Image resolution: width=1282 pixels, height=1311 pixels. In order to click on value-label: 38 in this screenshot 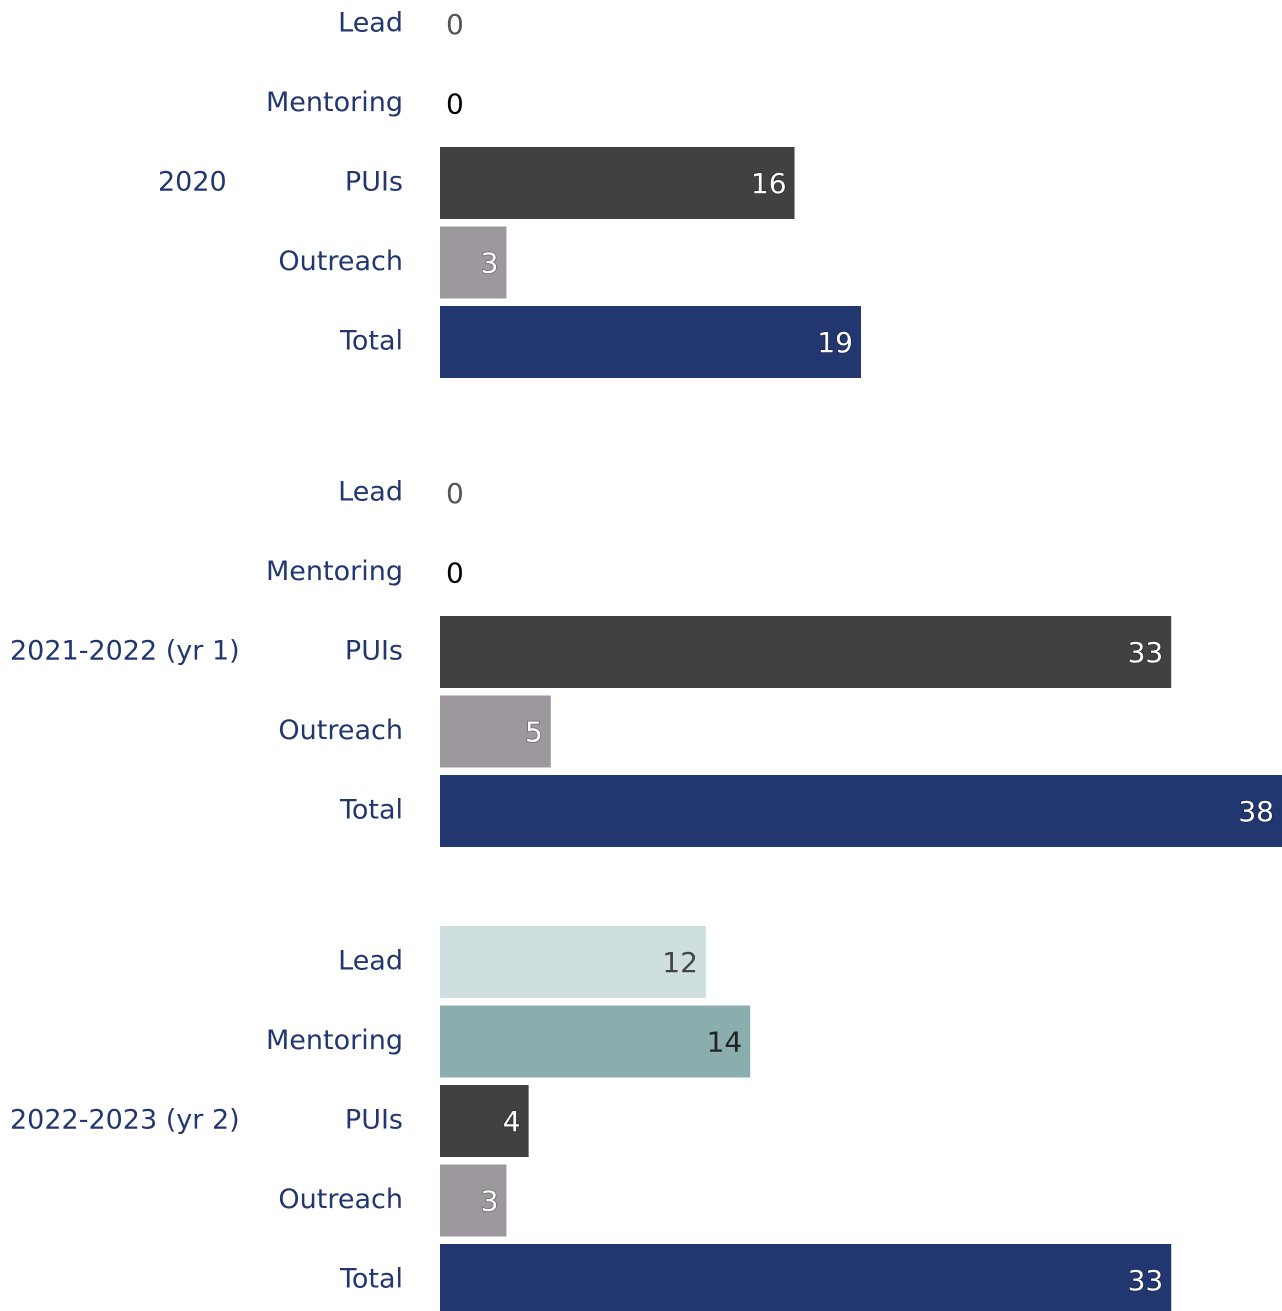, I will do `click(1256, 811)`.